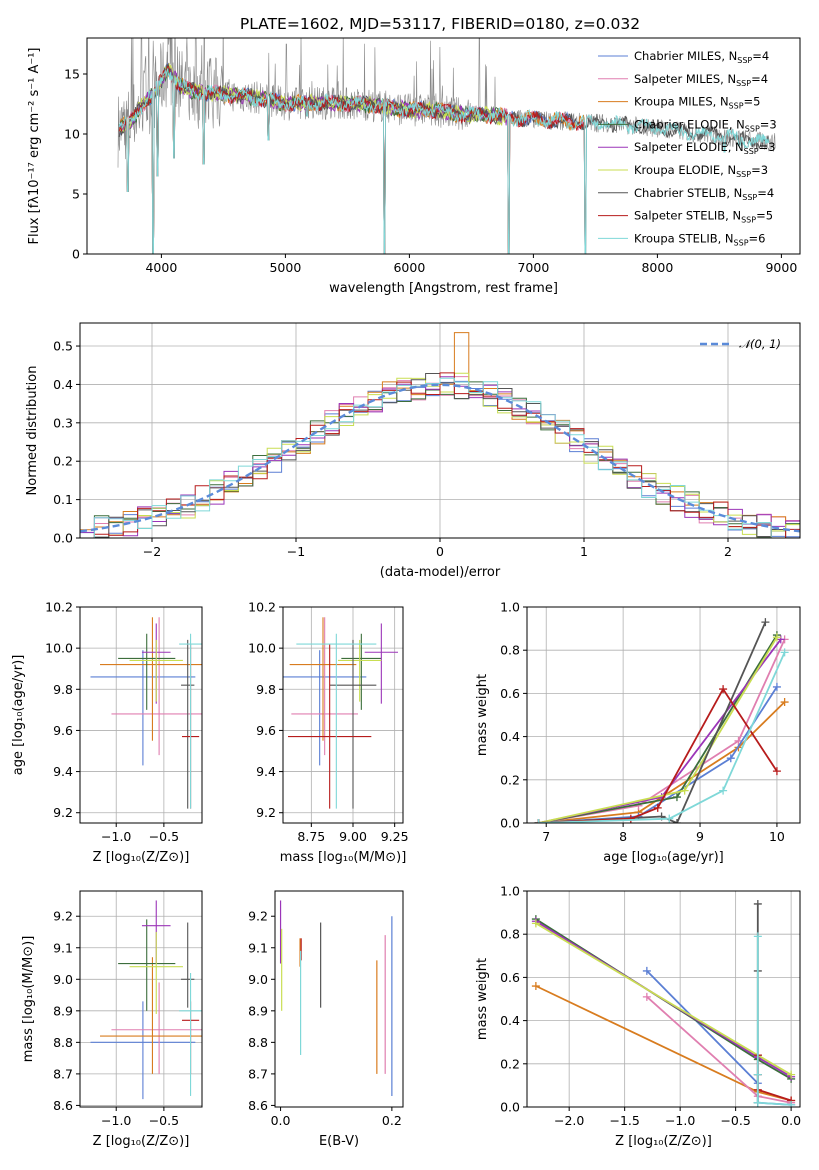  Describe the element at coordinates (314, 158) in the screenshot. I see `model-spectrum-kroupa-elodie` at that location.